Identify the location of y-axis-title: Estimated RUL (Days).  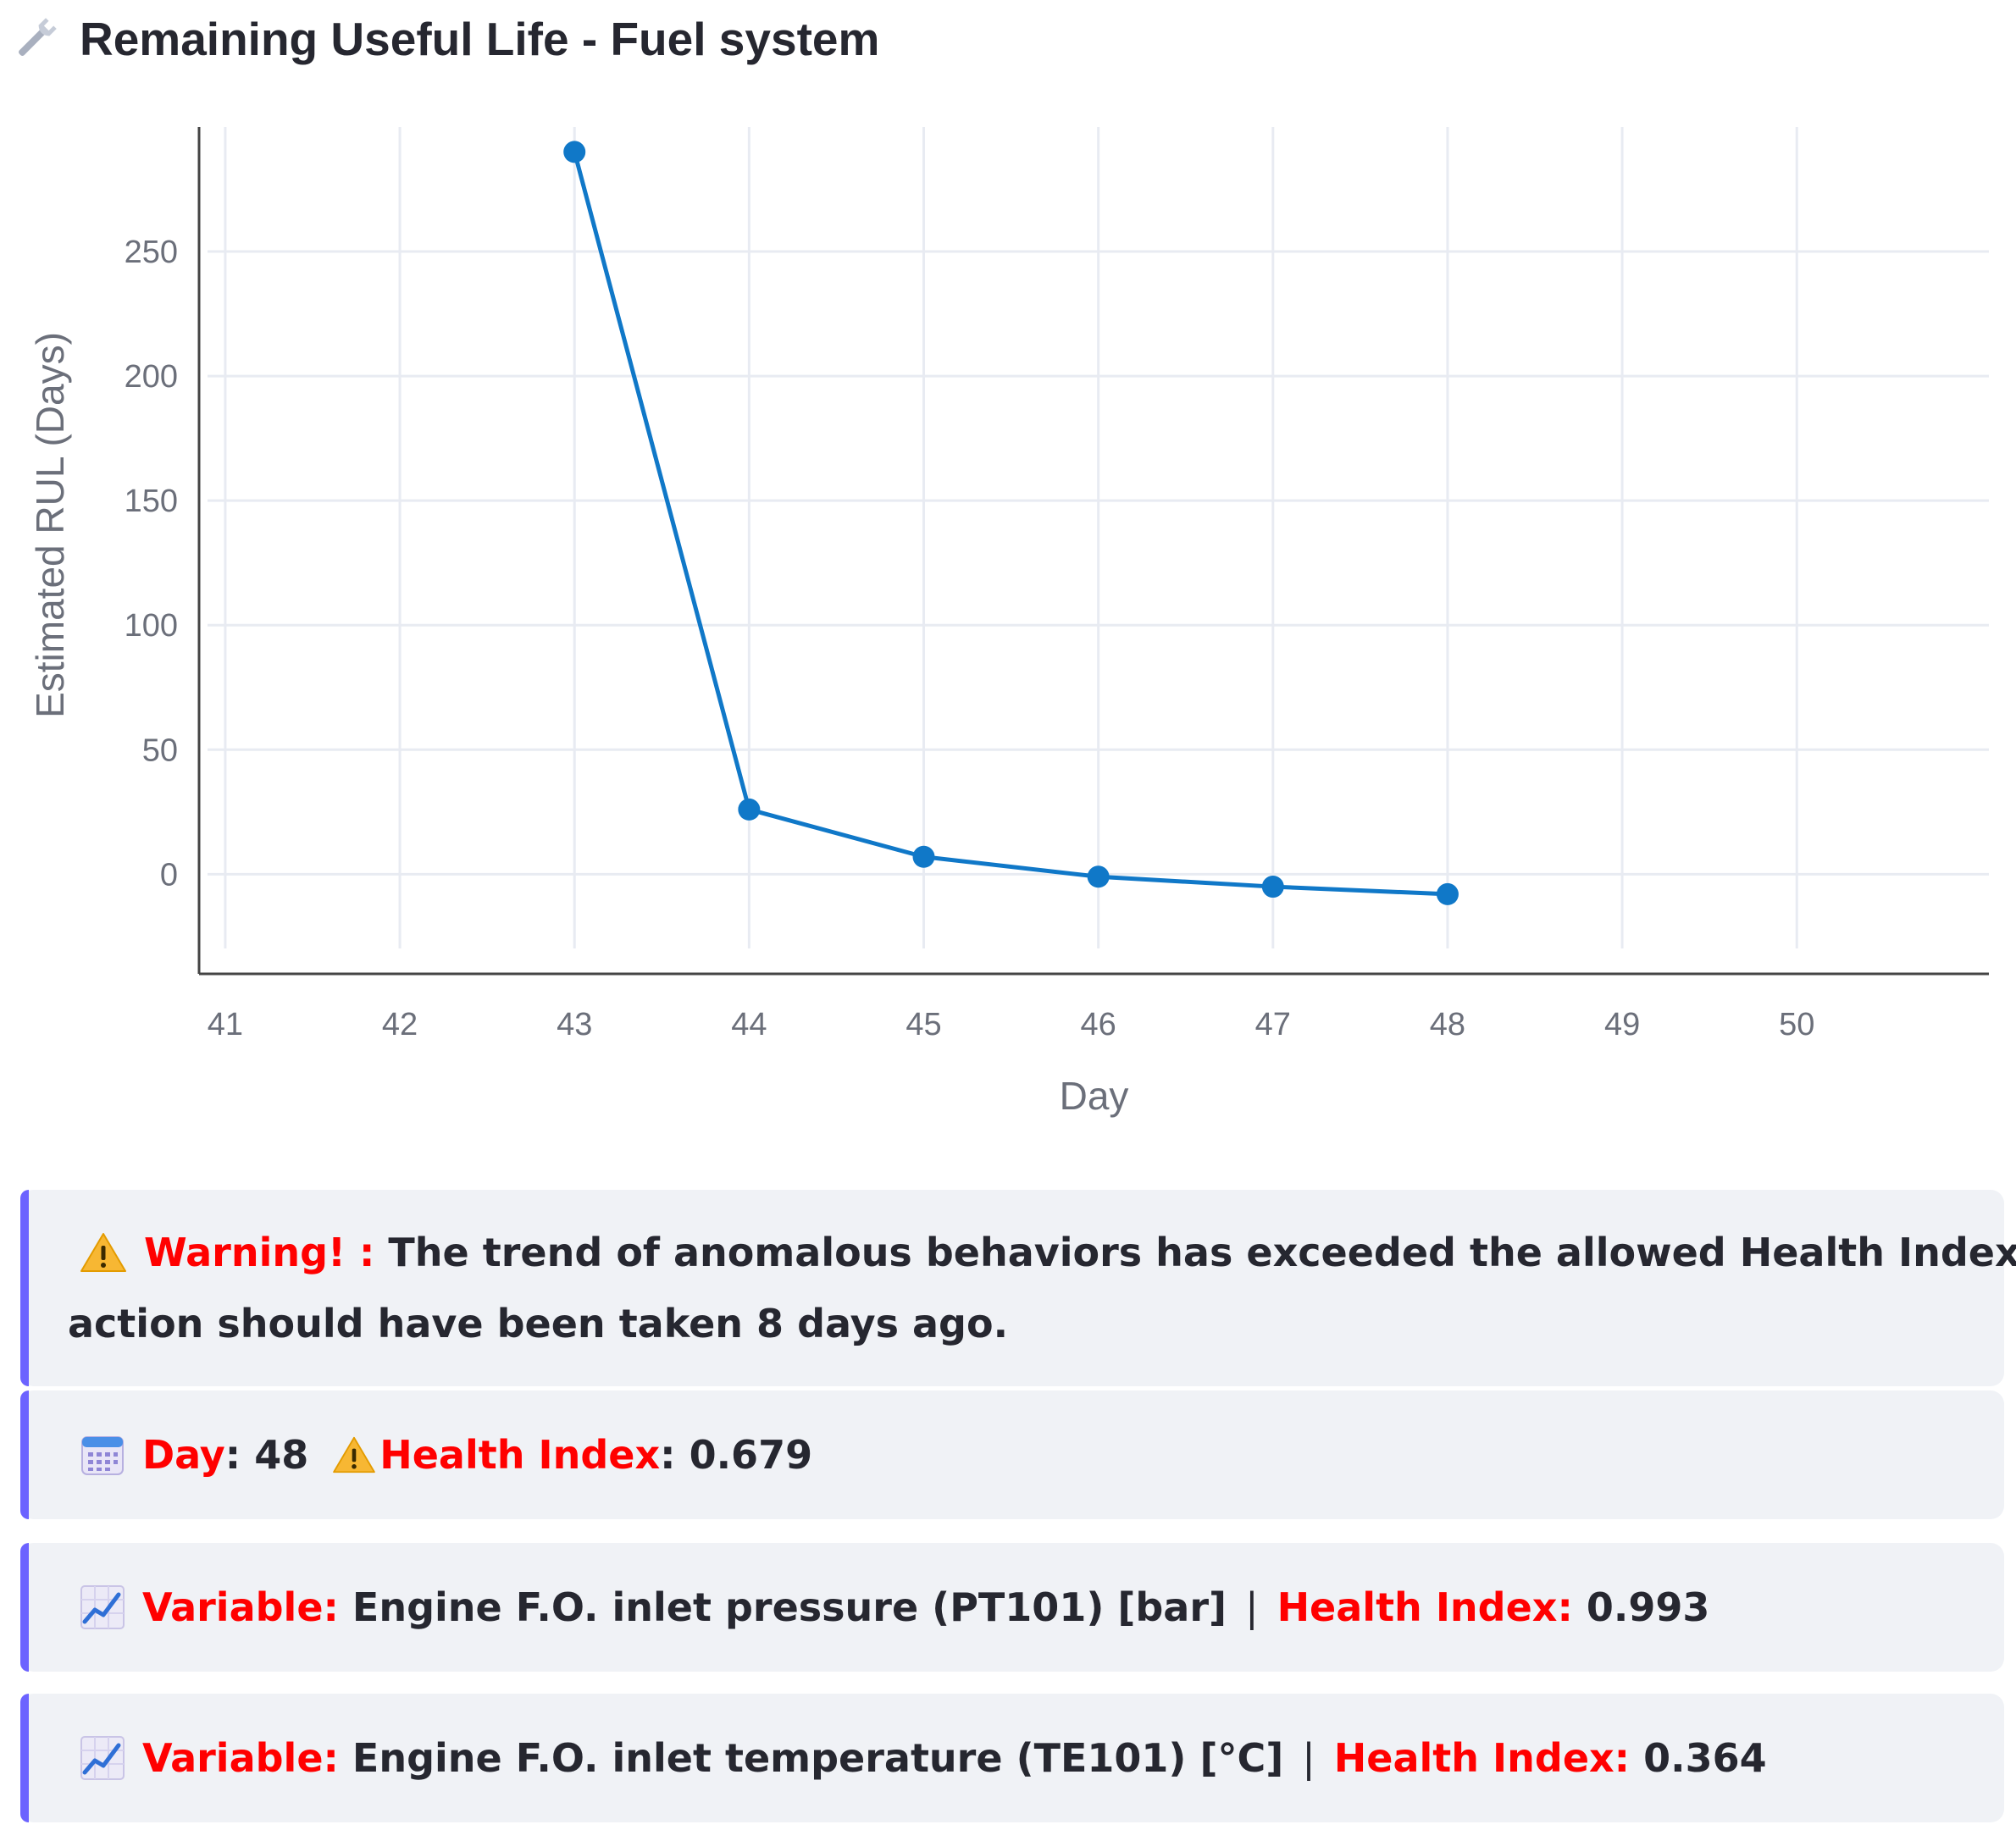
(50, 525).